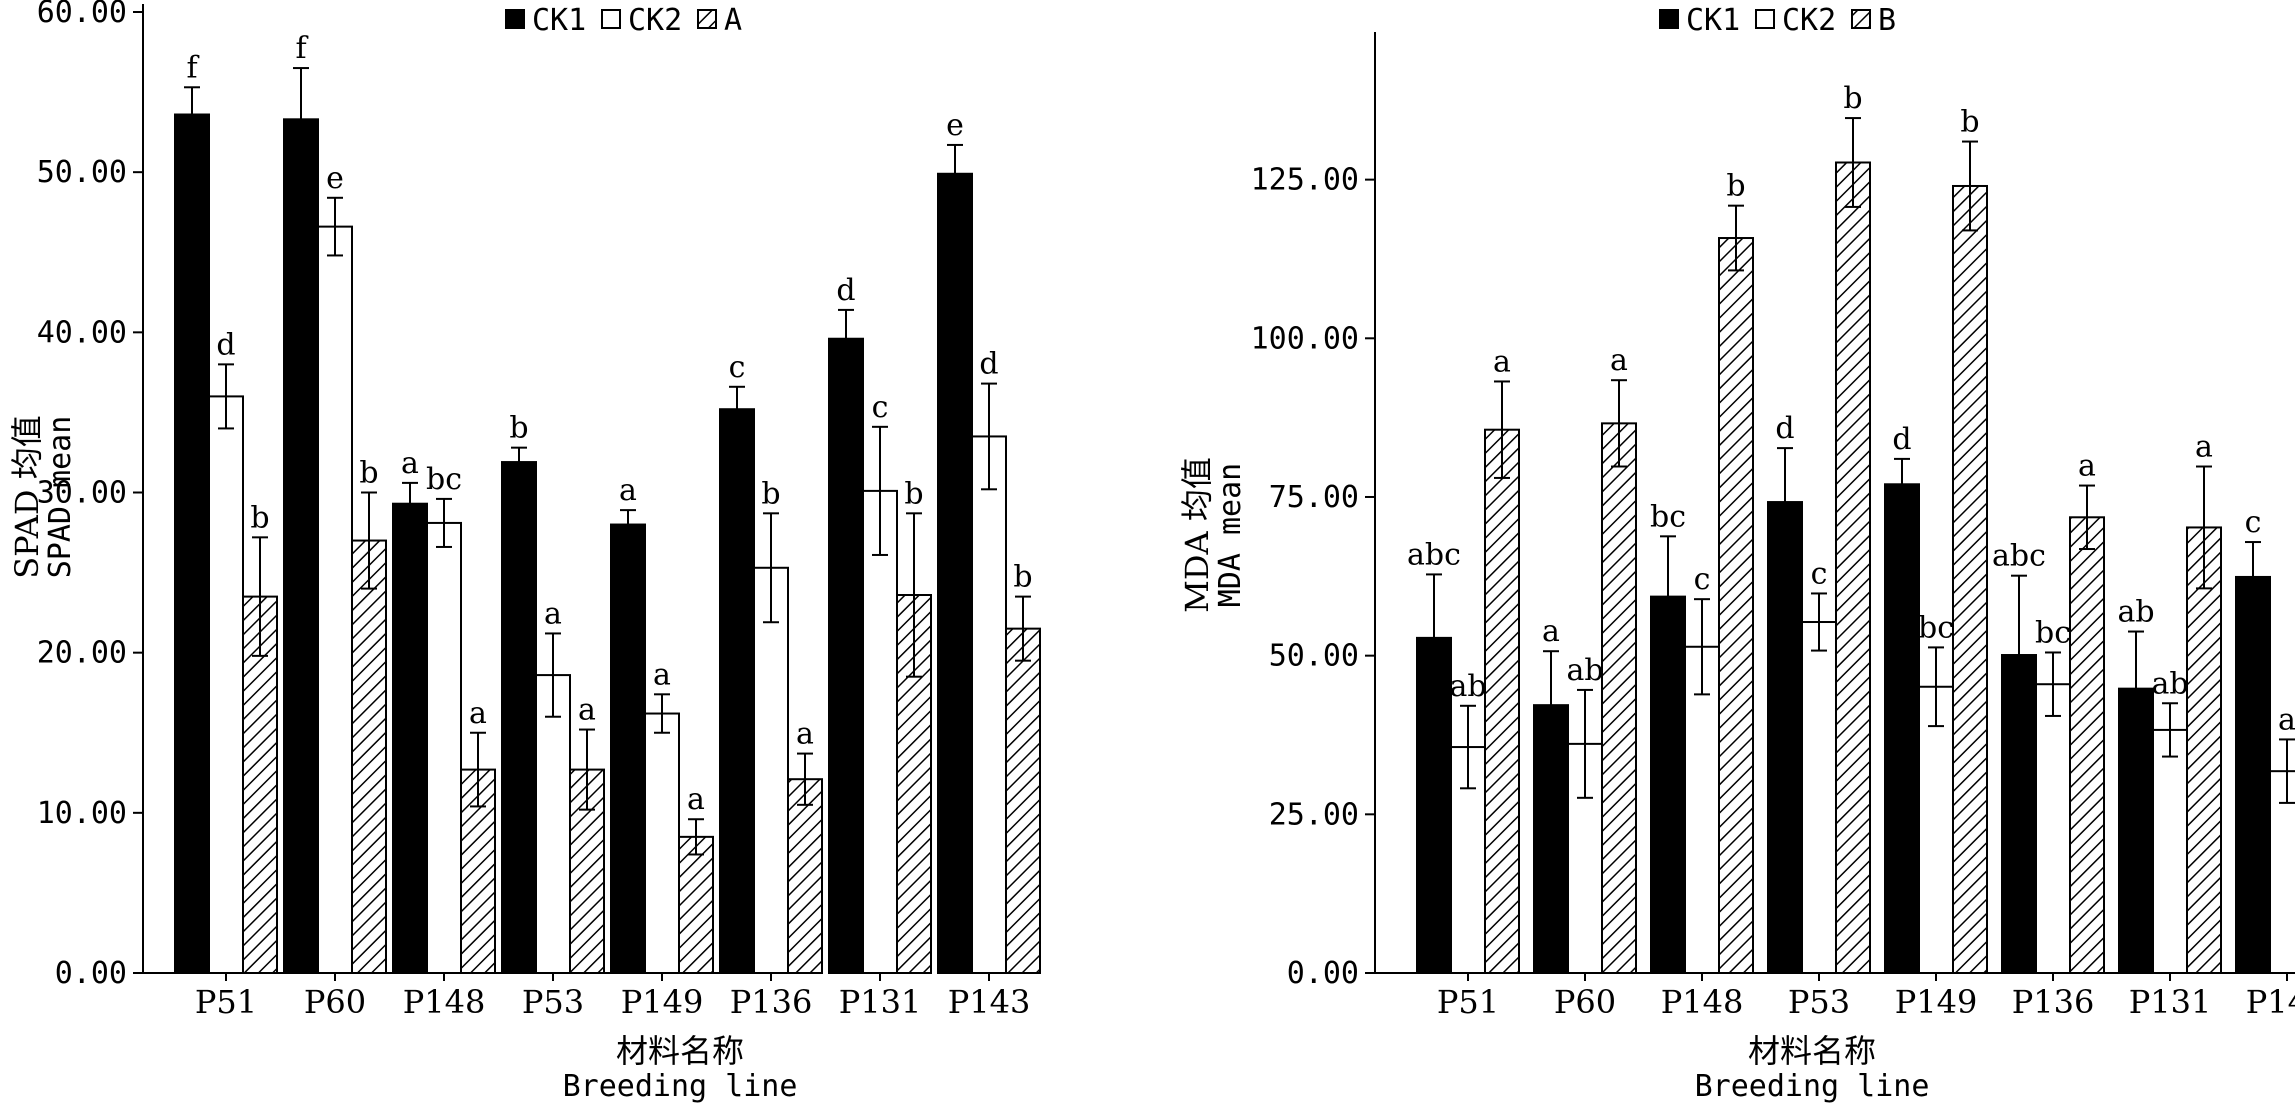  Describe the element at coordinates (1819, 1002) in the screenshot. I see `x-tick-label: P53` at that location.